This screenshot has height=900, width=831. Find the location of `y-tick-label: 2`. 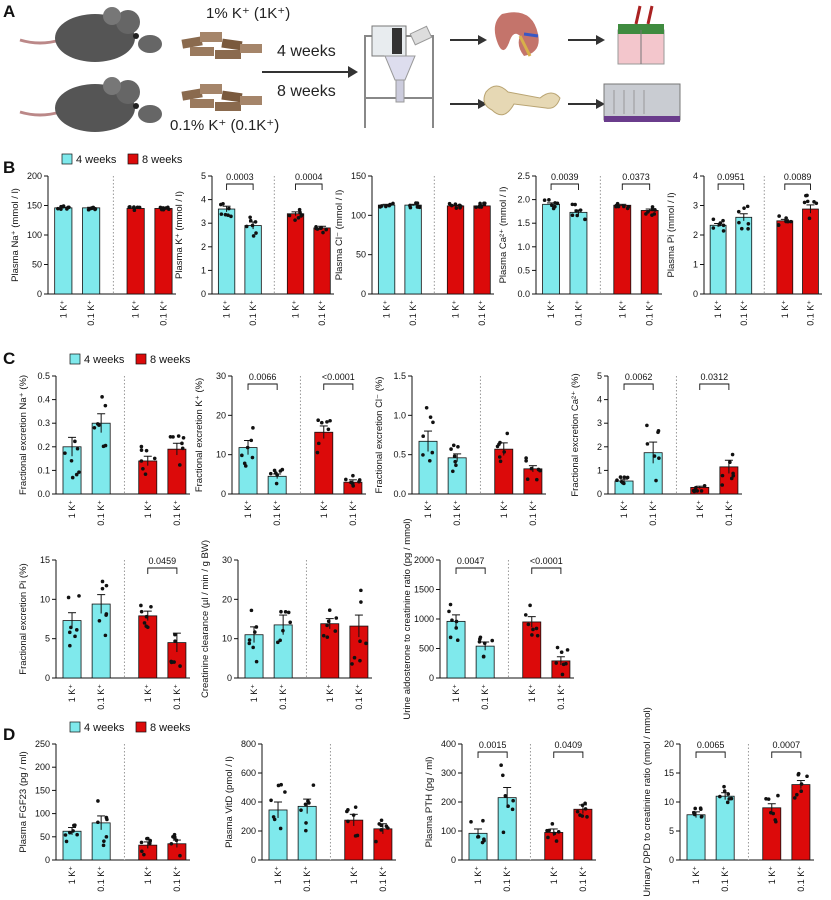

y-tick-label: 2 is located at coordinates (695, 235).